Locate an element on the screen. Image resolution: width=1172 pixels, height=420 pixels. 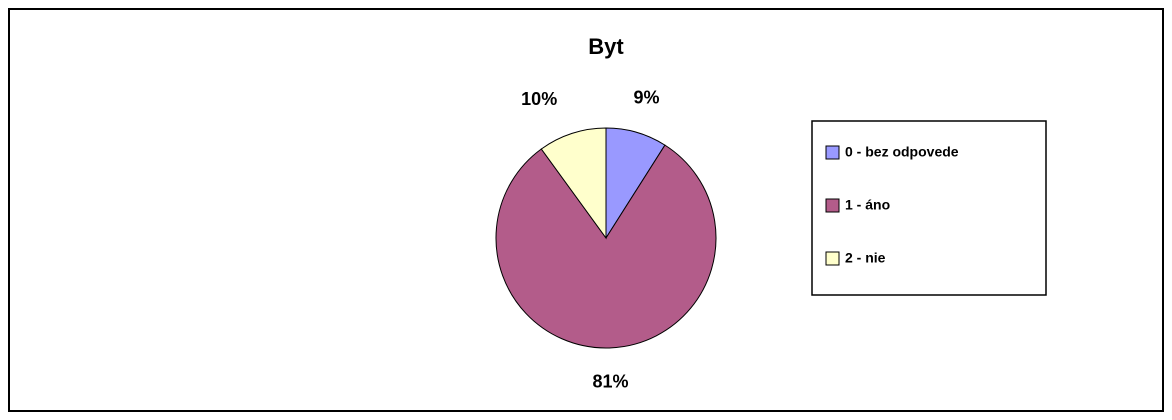
data-label: 9% is located at coordinates (646, 98).